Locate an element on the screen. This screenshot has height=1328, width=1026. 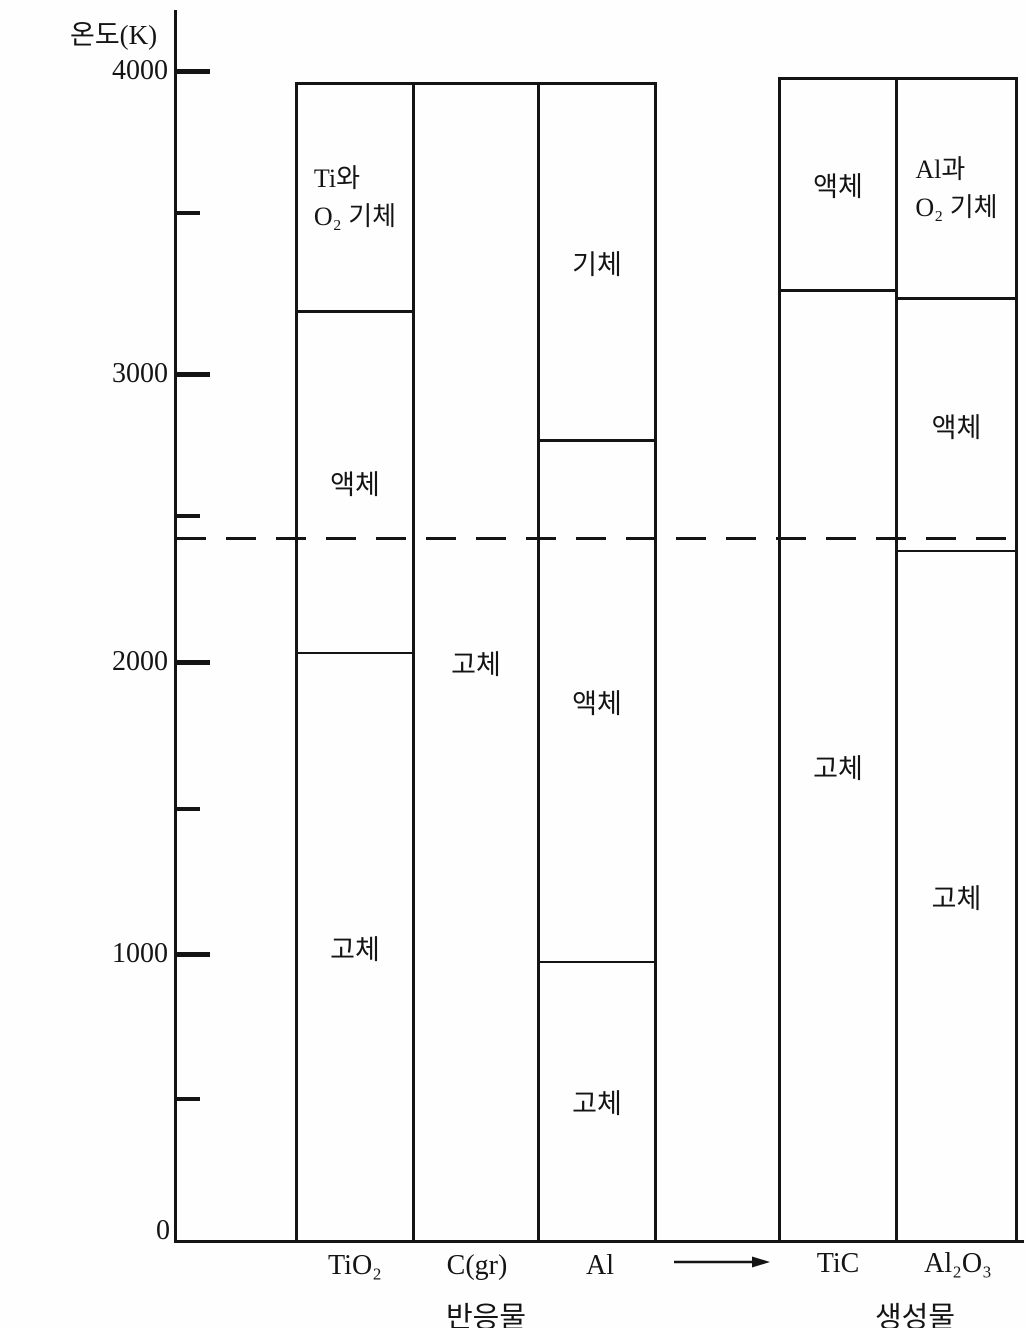
column-cgr: 고체 is located at coordinates (476, 662).